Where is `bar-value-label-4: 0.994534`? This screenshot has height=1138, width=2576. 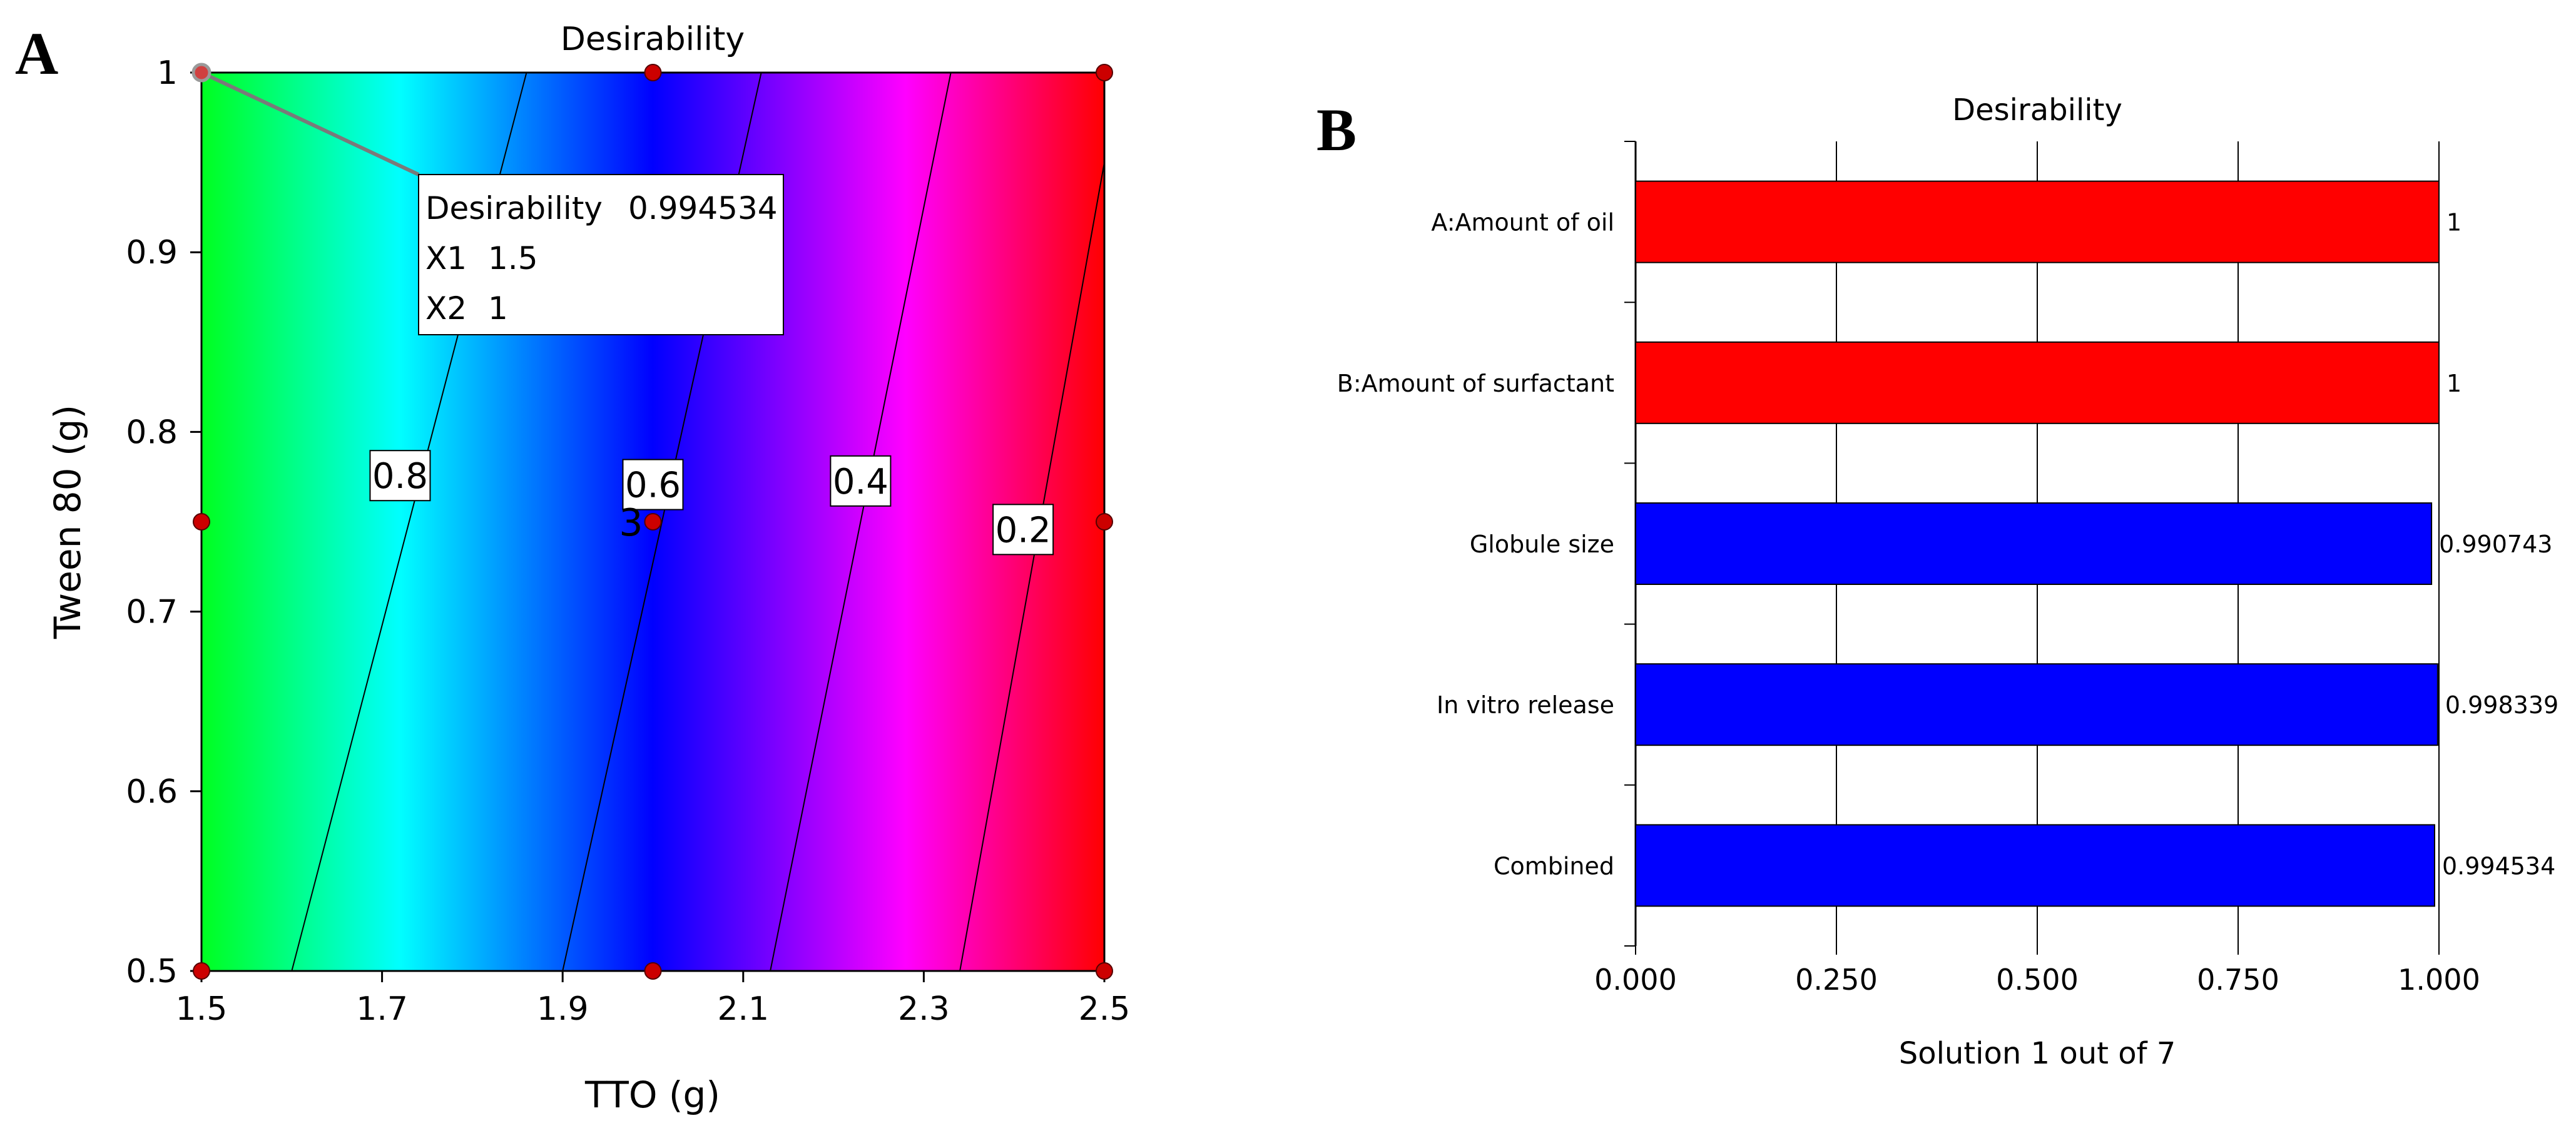
bar-value-label-4: 0.994534 is located at coordinates (2498, 866).